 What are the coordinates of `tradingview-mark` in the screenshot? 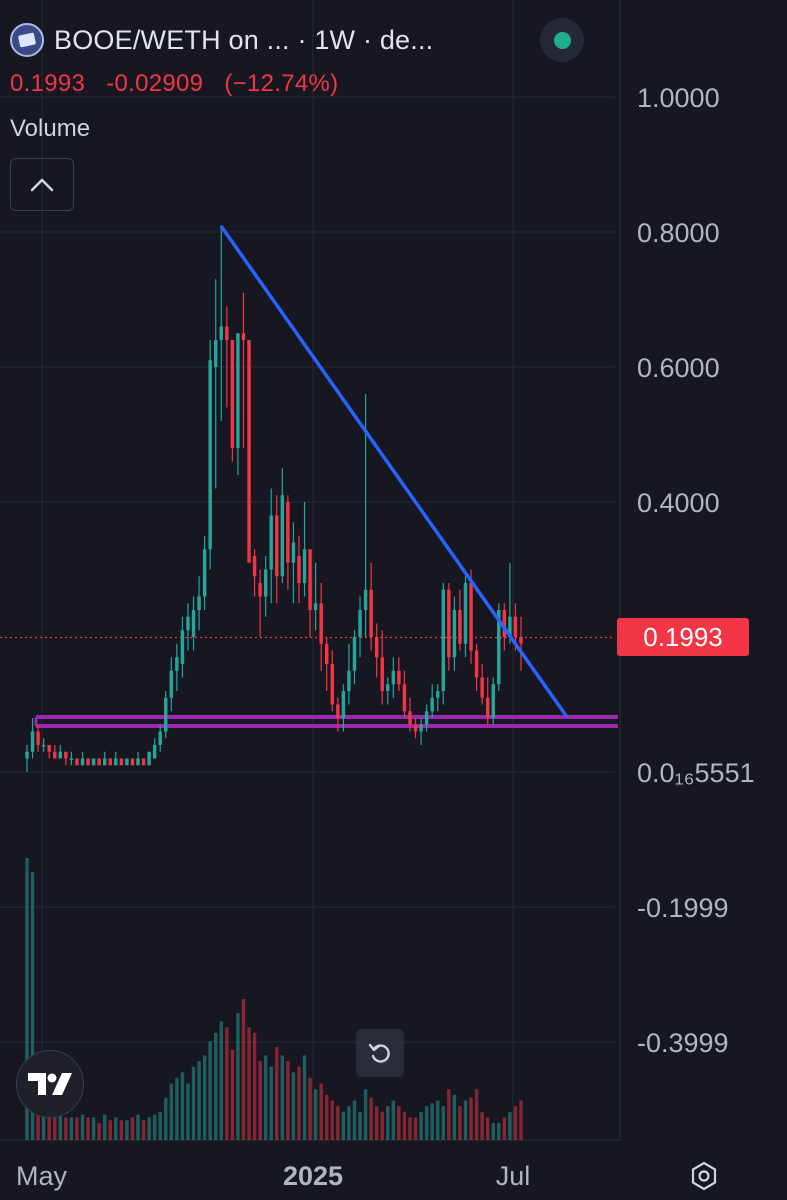 It's located at (50, 1084).